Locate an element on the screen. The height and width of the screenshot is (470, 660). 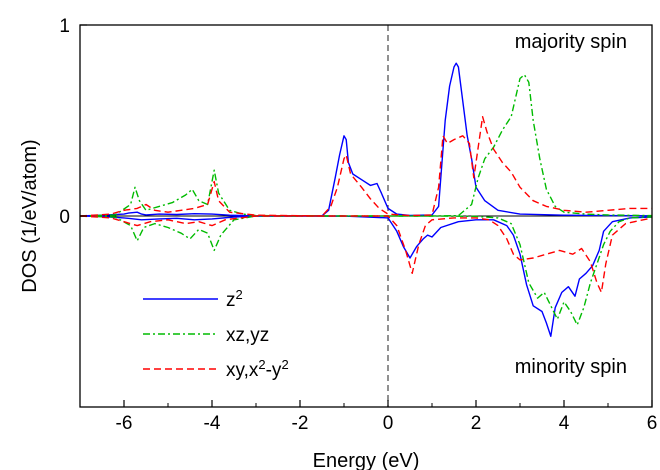
majority-spin-annotation: majority spin is located at coordinates (571, 42).